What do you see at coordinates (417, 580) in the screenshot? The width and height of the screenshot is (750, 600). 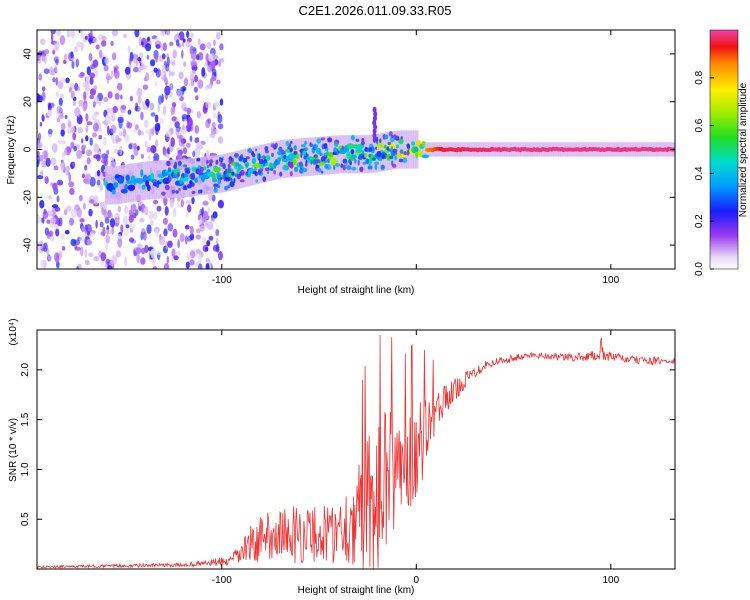 I see `x-tick-label: 0` at bounding box center [417, 580].